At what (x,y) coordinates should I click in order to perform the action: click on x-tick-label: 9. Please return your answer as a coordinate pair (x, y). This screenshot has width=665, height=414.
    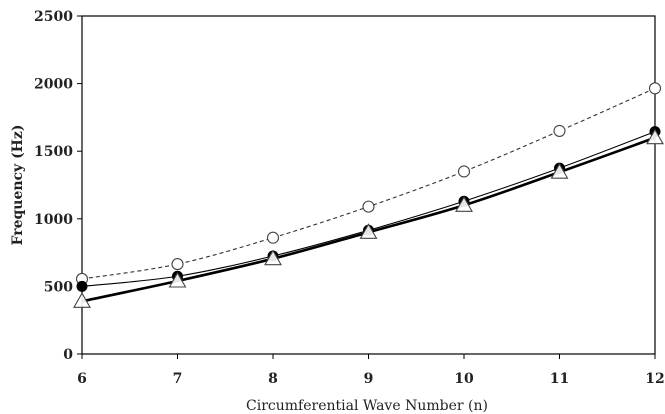
    Looking at the image, I should click on (369, 379).